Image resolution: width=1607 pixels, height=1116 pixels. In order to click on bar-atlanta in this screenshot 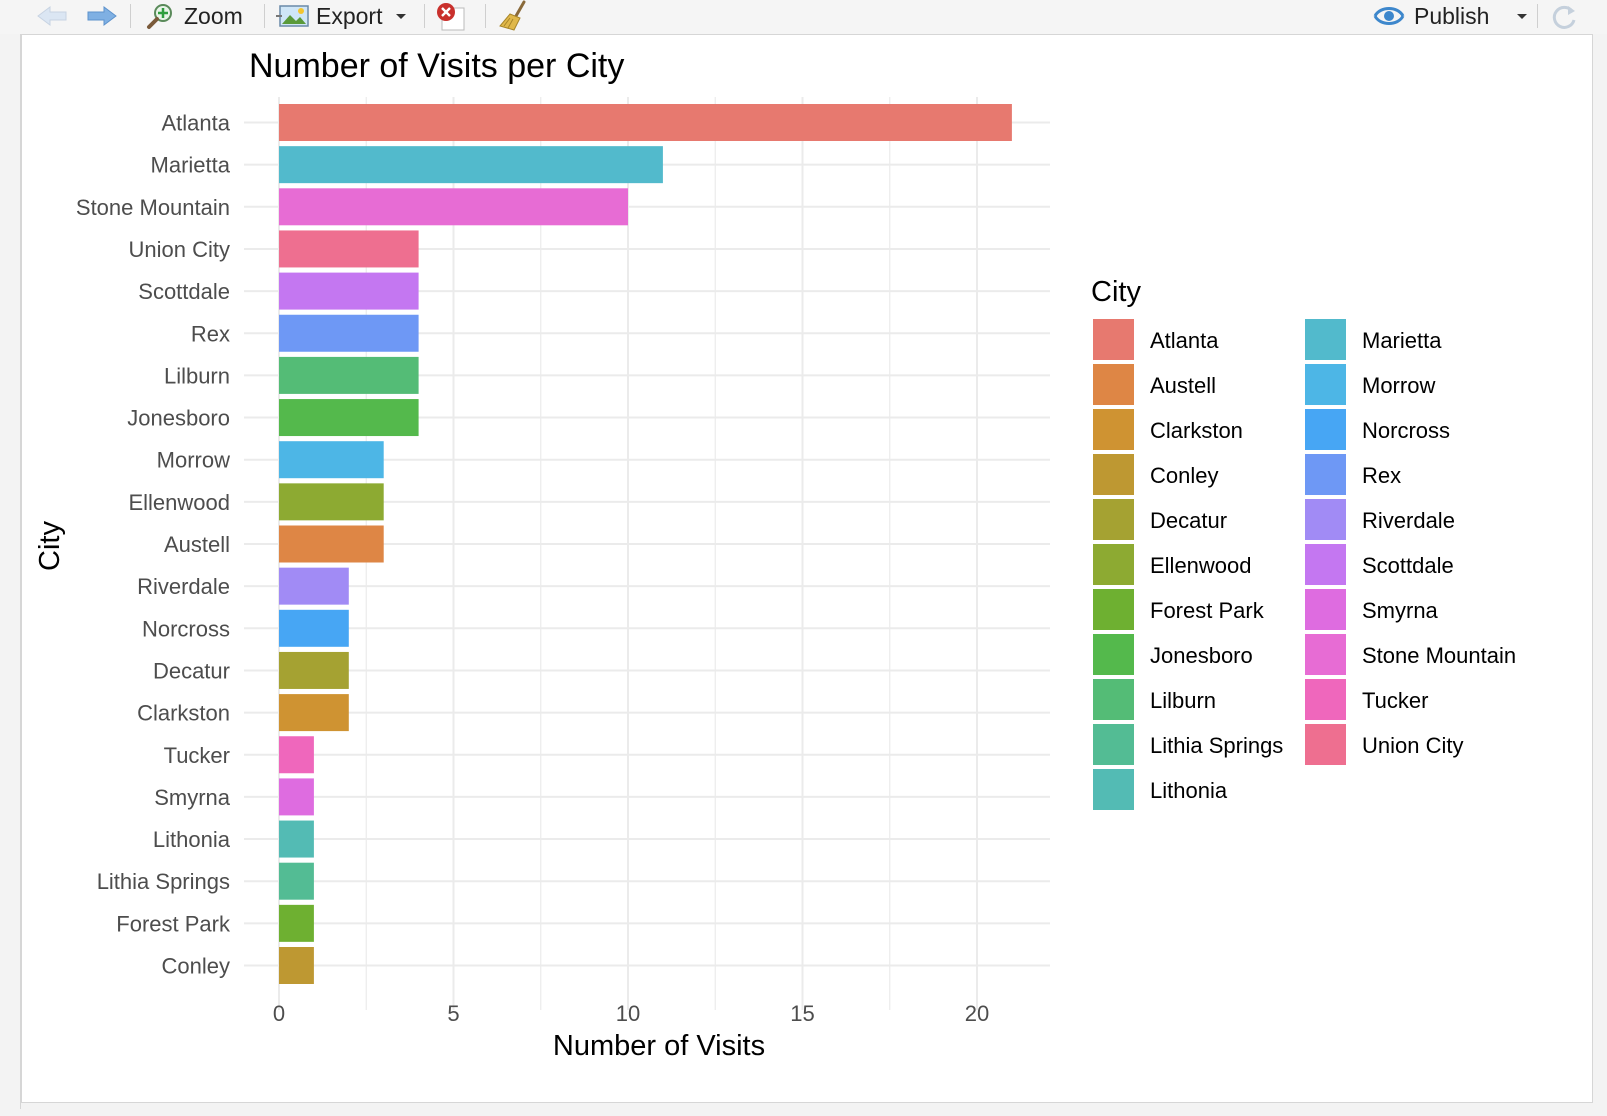, I will do `click(645, 122)`.